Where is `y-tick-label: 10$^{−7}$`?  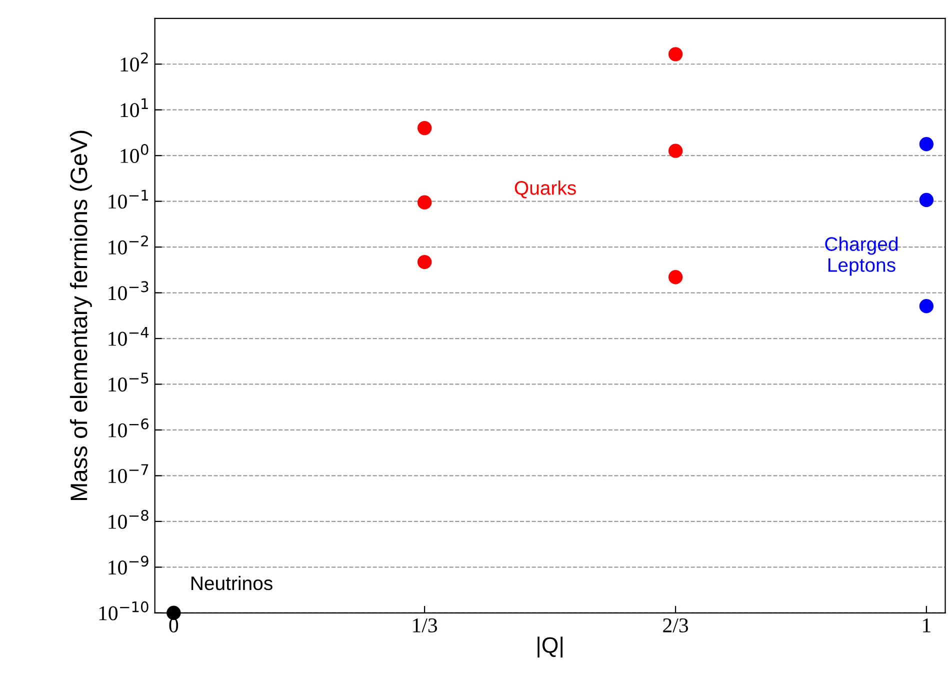
y-tick-label: 10$^{−7}$ is located at coordinates (128, 474).